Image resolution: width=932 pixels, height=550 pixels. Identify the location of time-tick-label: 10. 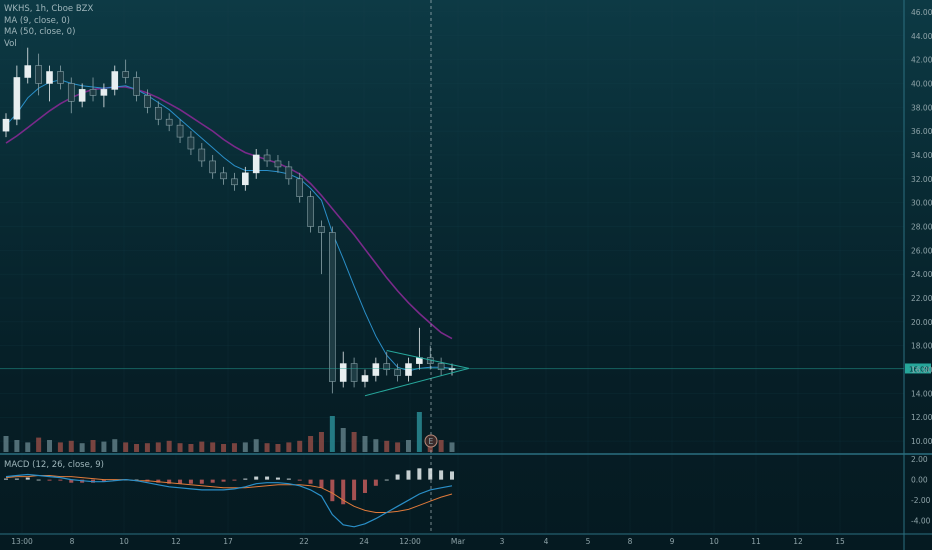
(124, 541).